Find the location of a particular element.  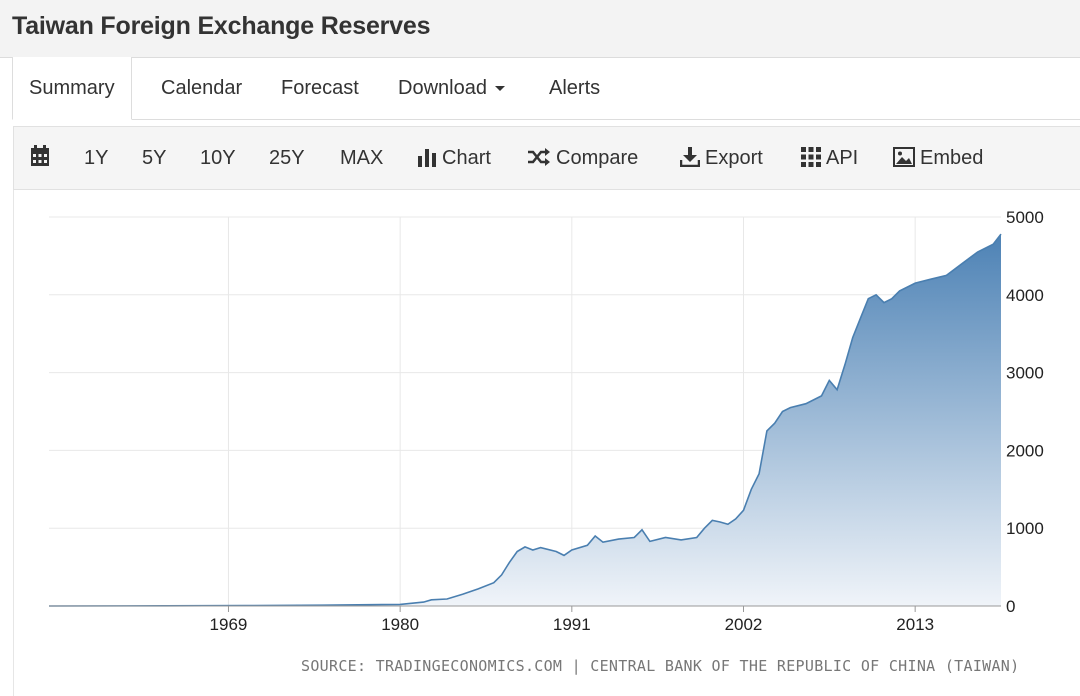

range-25y: 25Y is located at coordinates (287, 158).